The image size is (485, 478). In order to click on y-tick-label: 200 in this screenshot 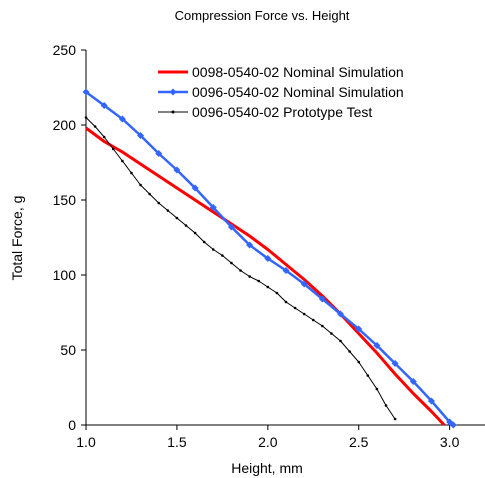, I will do `click(65, 125)`.